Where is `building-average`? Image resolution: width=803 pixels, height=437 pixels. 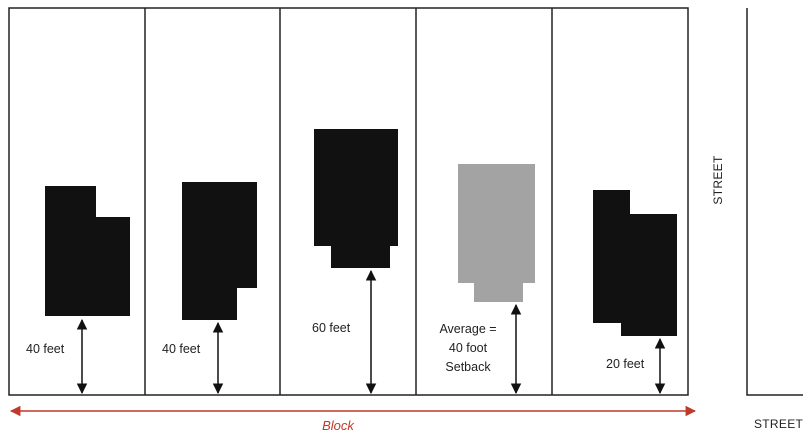
building-average is located at coordinates (496, 233).